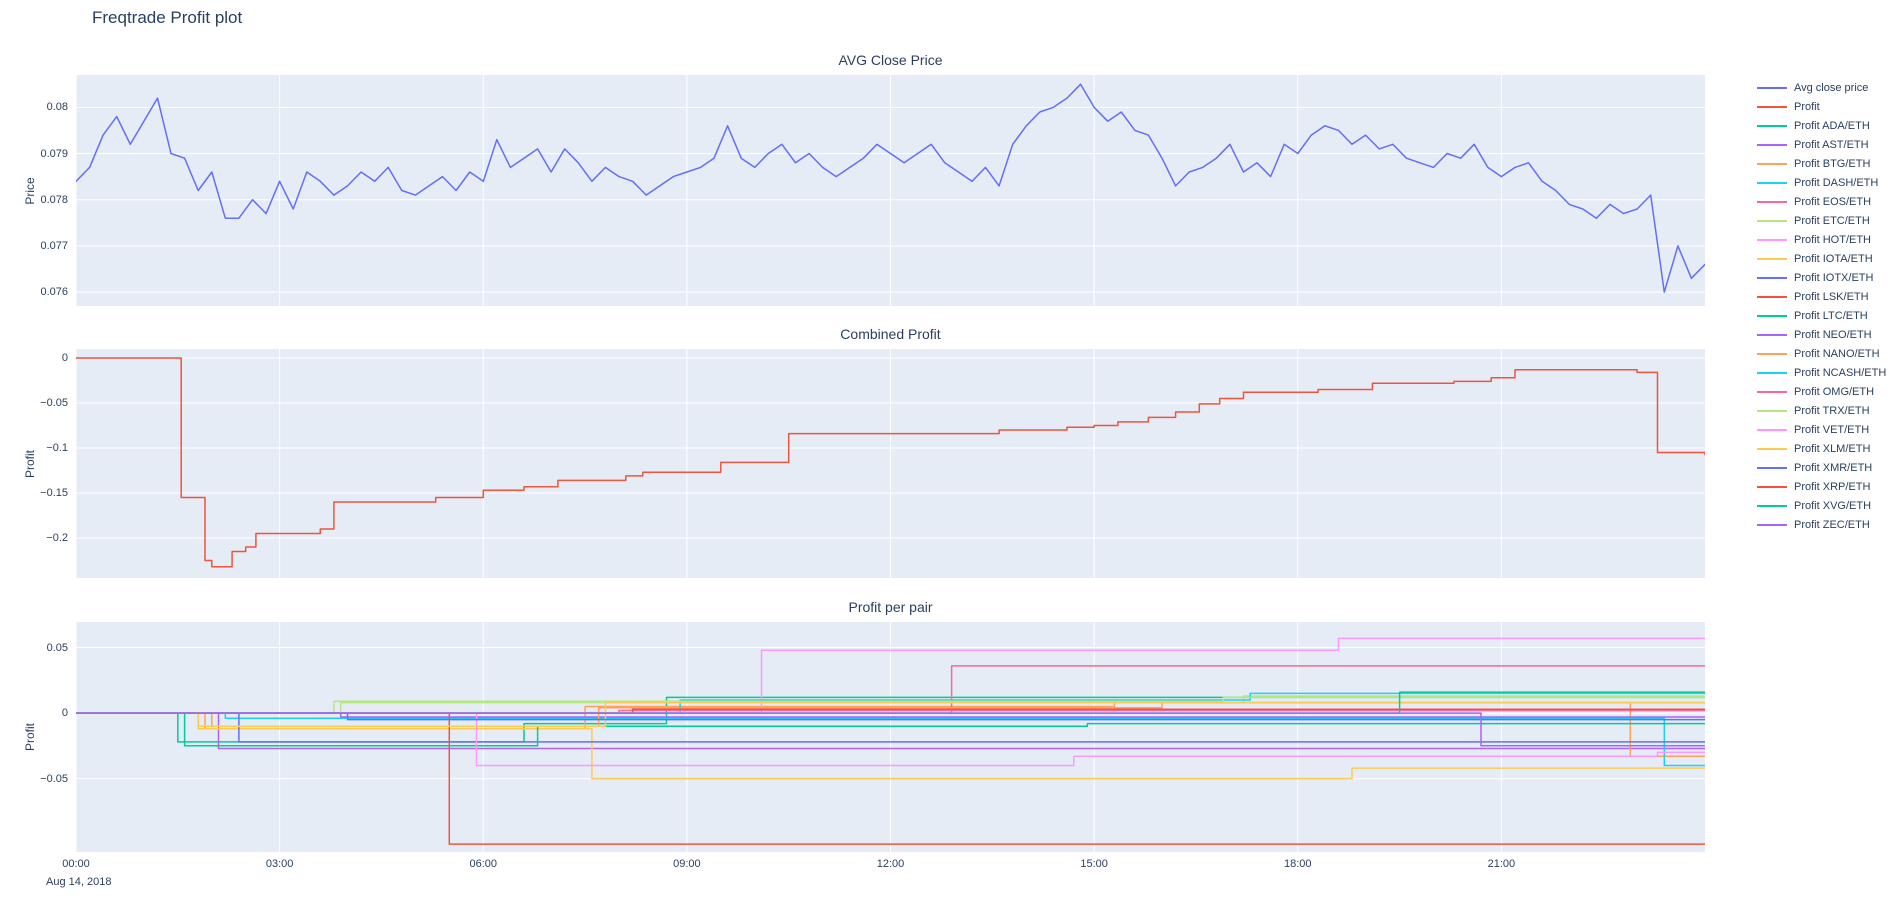 This screenshot has width=1896, height=913. I want to click on x-tick-label: 12:00, so click(890, 864).